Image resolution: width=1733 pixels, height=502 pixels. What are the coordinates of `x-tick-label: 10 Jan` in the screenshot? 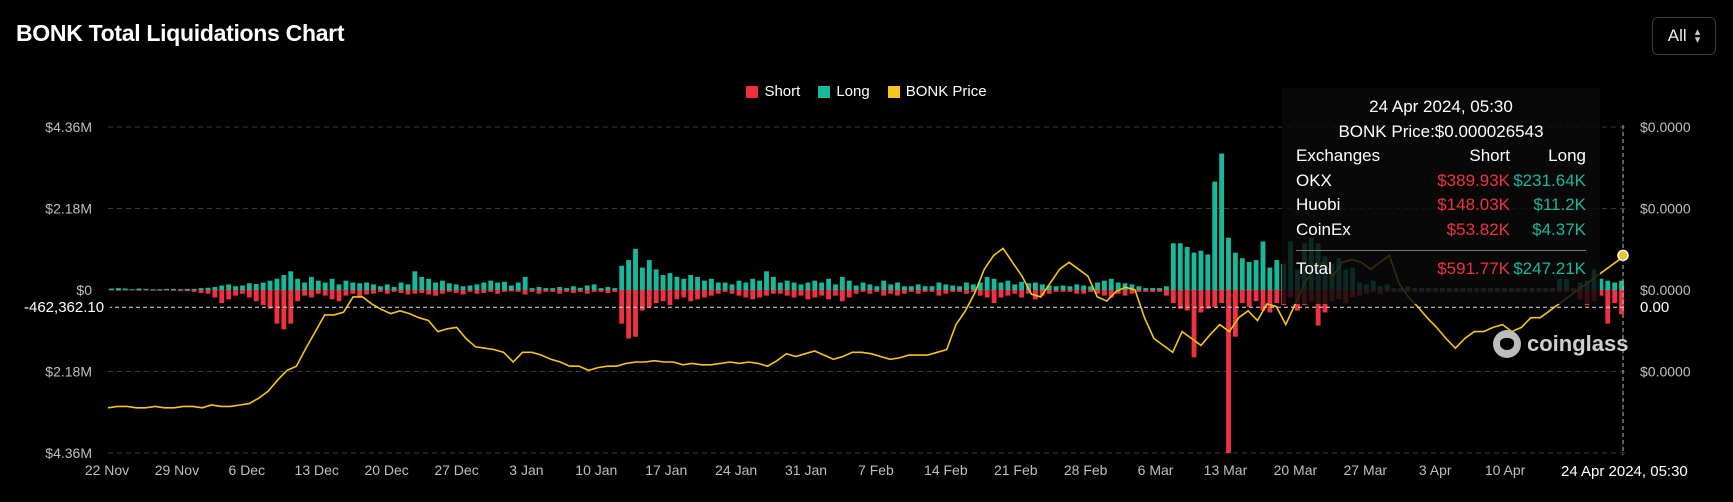 It's located at (596, 470).